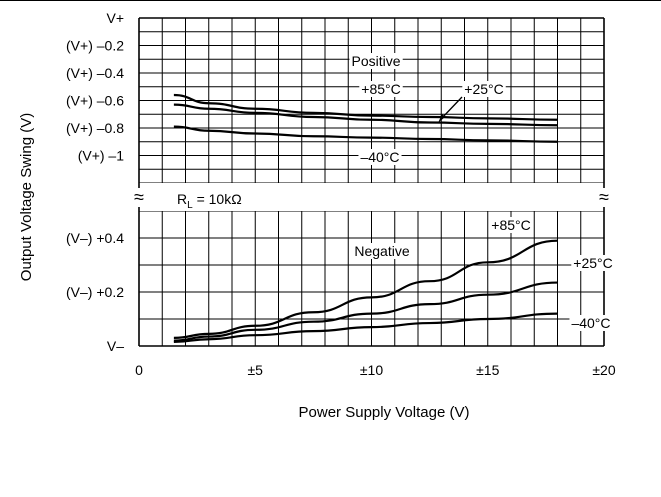 The height and width of the screenshot is (497, 661). What do you see at coordinates (190, 205) in the screenshot?
I see `load-condition-sub: L` at bounding box center [190, 205].